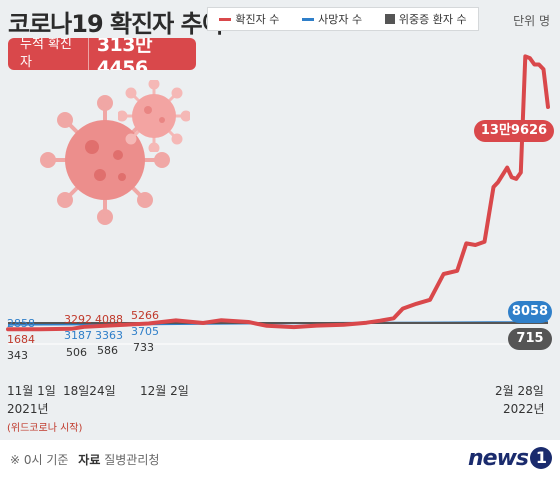 The image size is (560, 478). I want to click on ann-nov1-cases: 1684, so click(21, 339).